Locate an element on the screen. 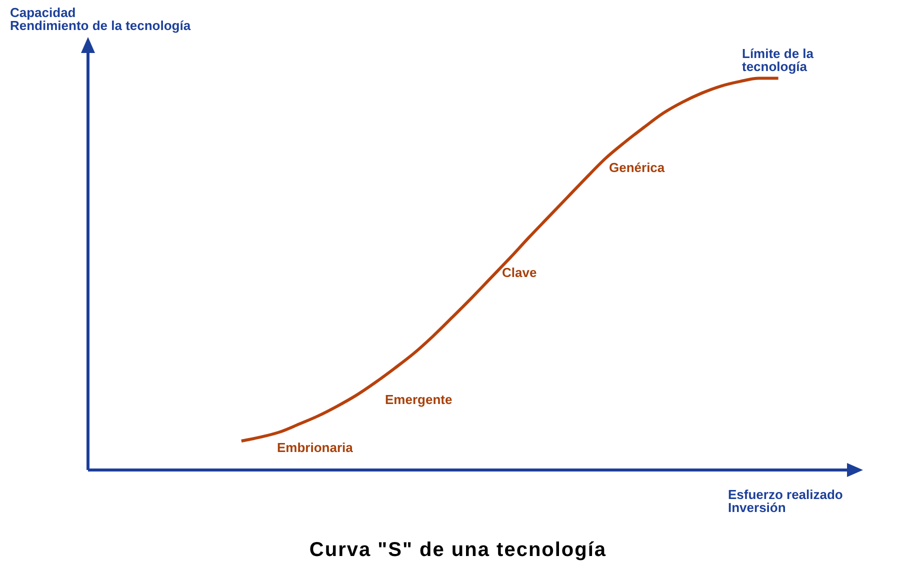  annotation: Clave is located at coordinates (519, 272).